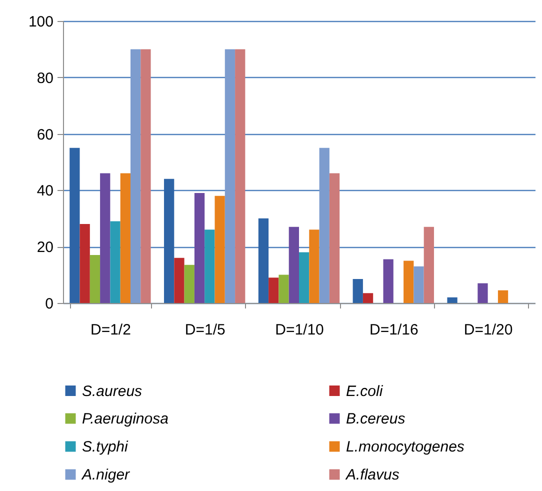  Describe the element at coordinates (49, 304) in the screenshot. I see `y-tick-label: 0` at that location.